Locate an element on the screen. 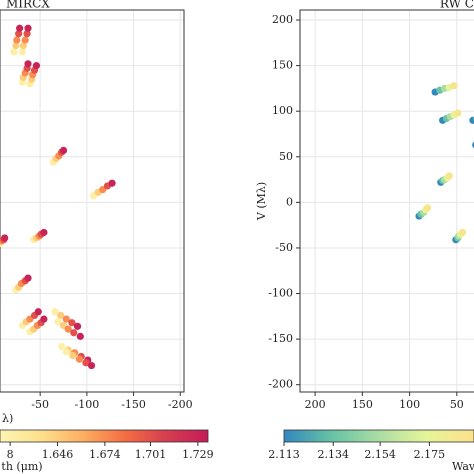 The height and width of the screenshot is (474, 474). x-tick-label: -150 is located at coordinates (133, 404).